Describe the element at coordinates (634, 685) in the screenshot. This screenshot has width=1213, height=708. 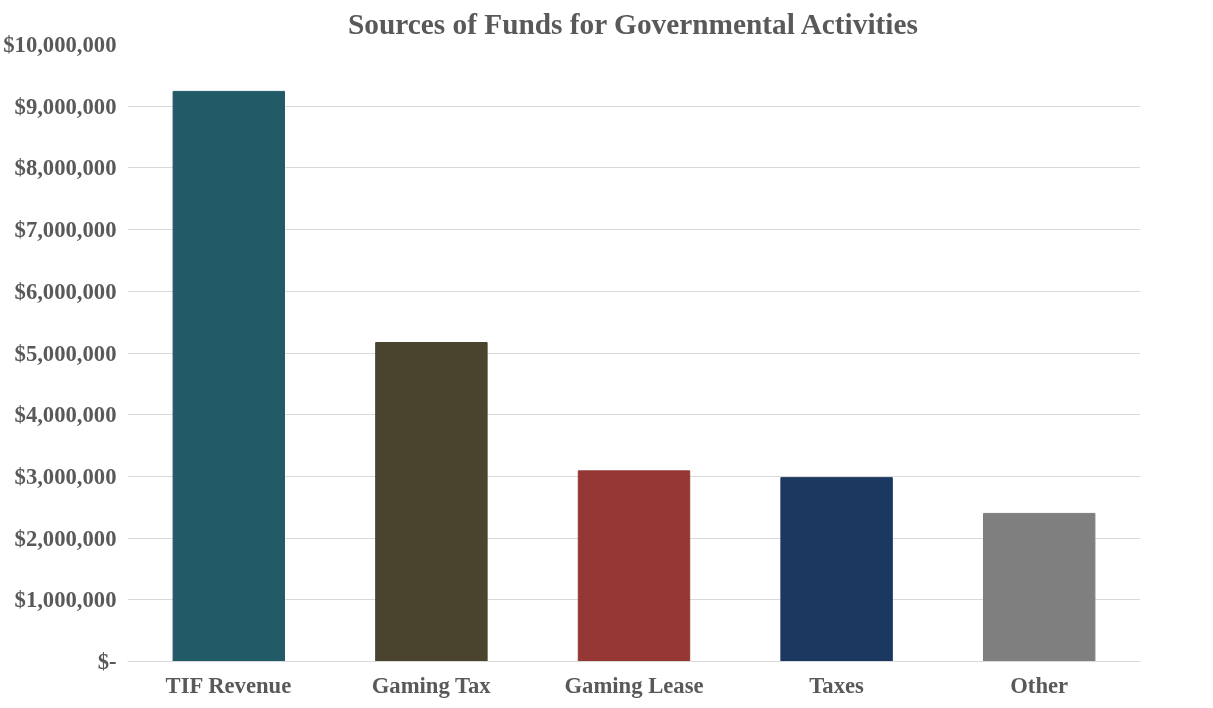
I see `x-tick-label: Gaming Lease` at that location.